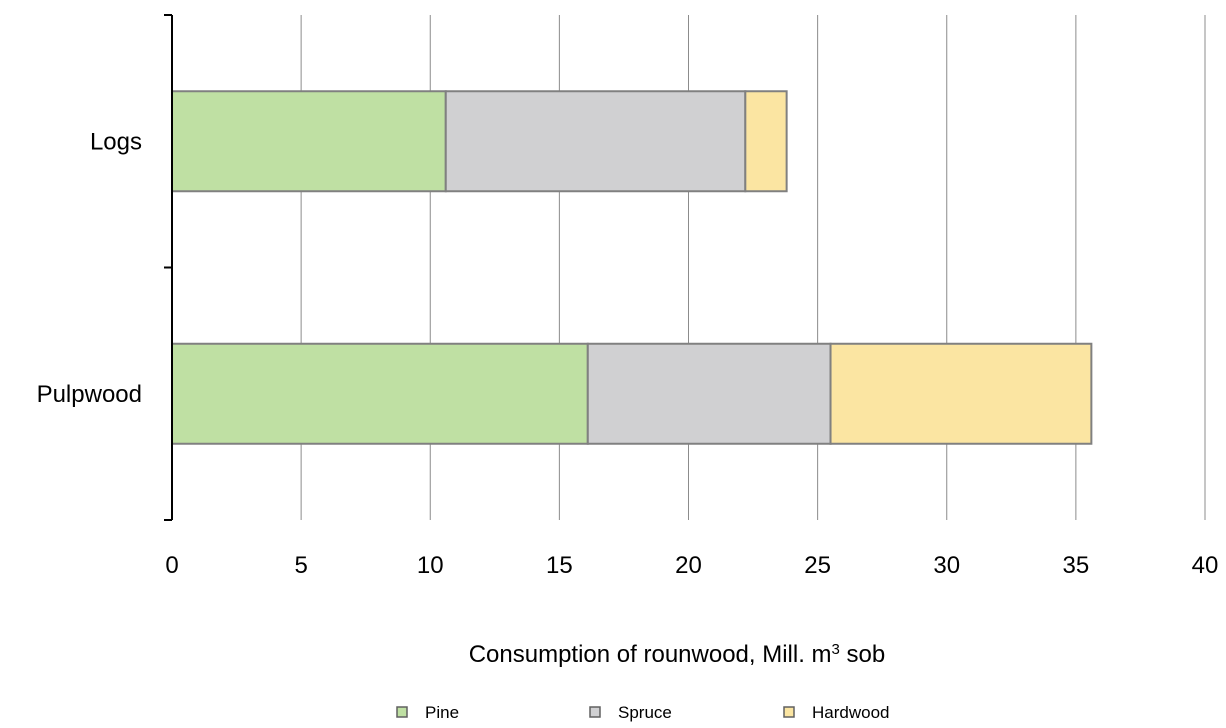 The image size is (1226, 728). Describe the element at coordinates (595, 712) in the screenshot. I see `legend-swatch-spruce` at that location.